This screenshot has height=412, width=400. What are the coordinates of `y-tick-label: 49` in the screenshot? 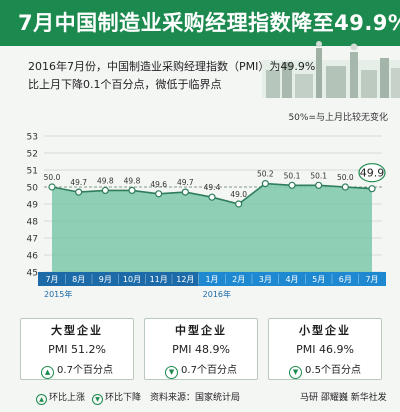 It's located at (33, 206).